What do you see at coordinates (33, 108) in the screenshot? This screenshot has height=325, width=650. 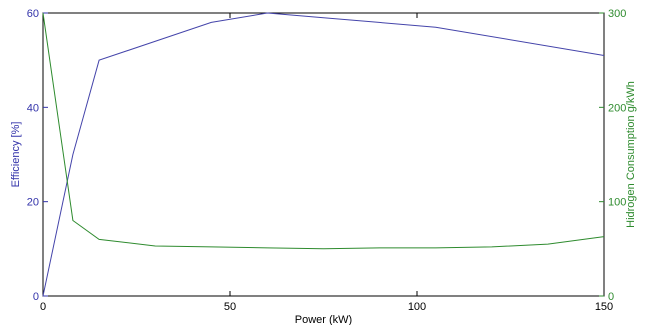 I see `y-left-tick-label: 40` at bounding box center [33, 108].